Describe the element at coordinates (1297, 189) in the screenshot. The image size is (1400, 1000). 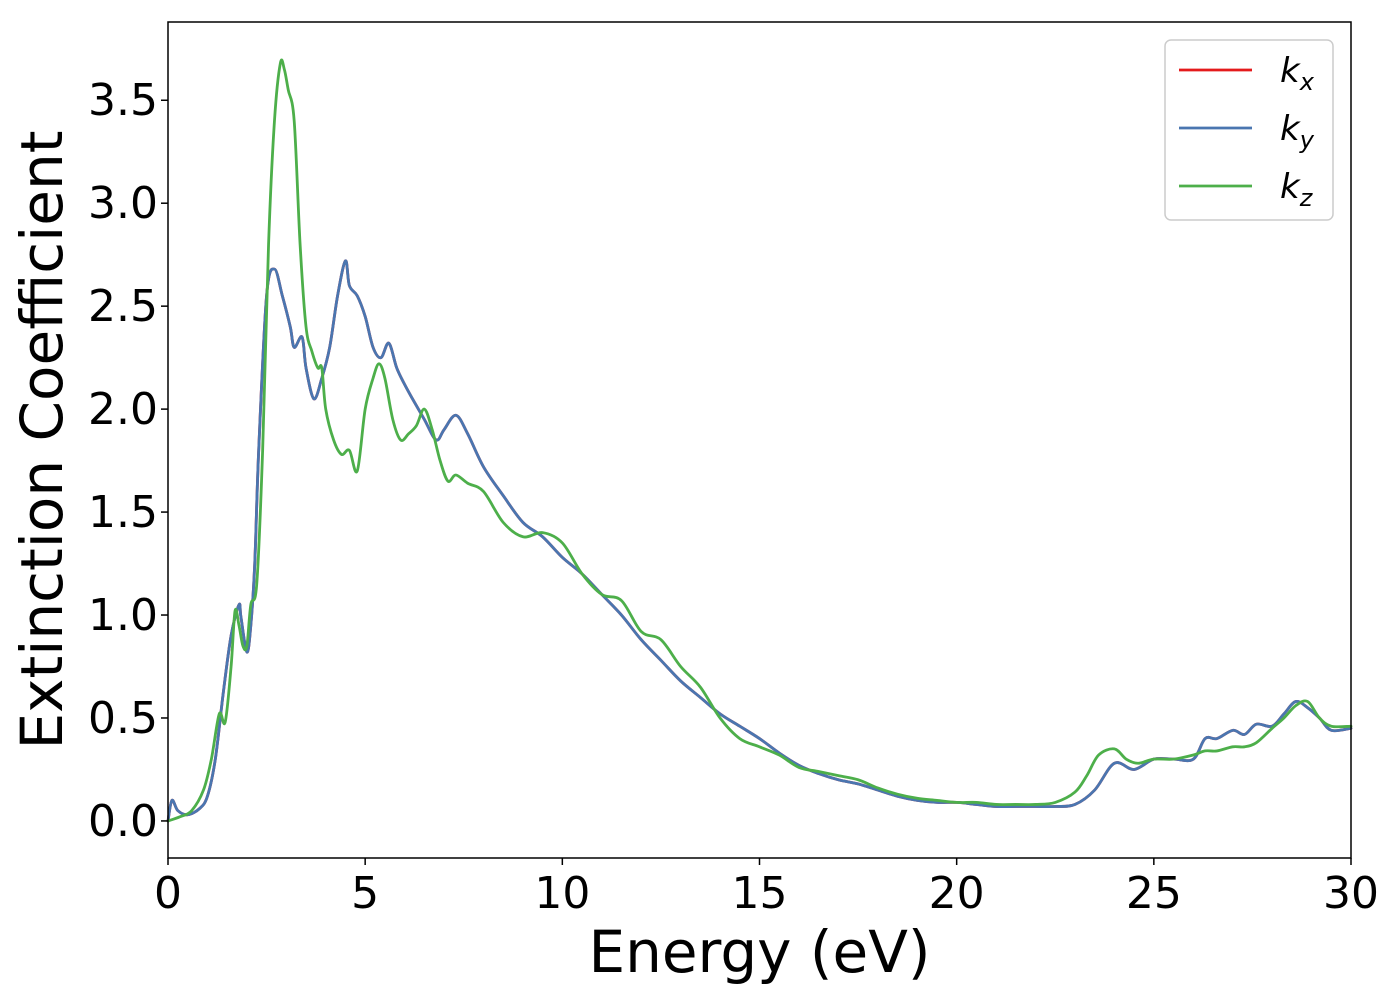
I see `legend-label-z: kz` at that location.